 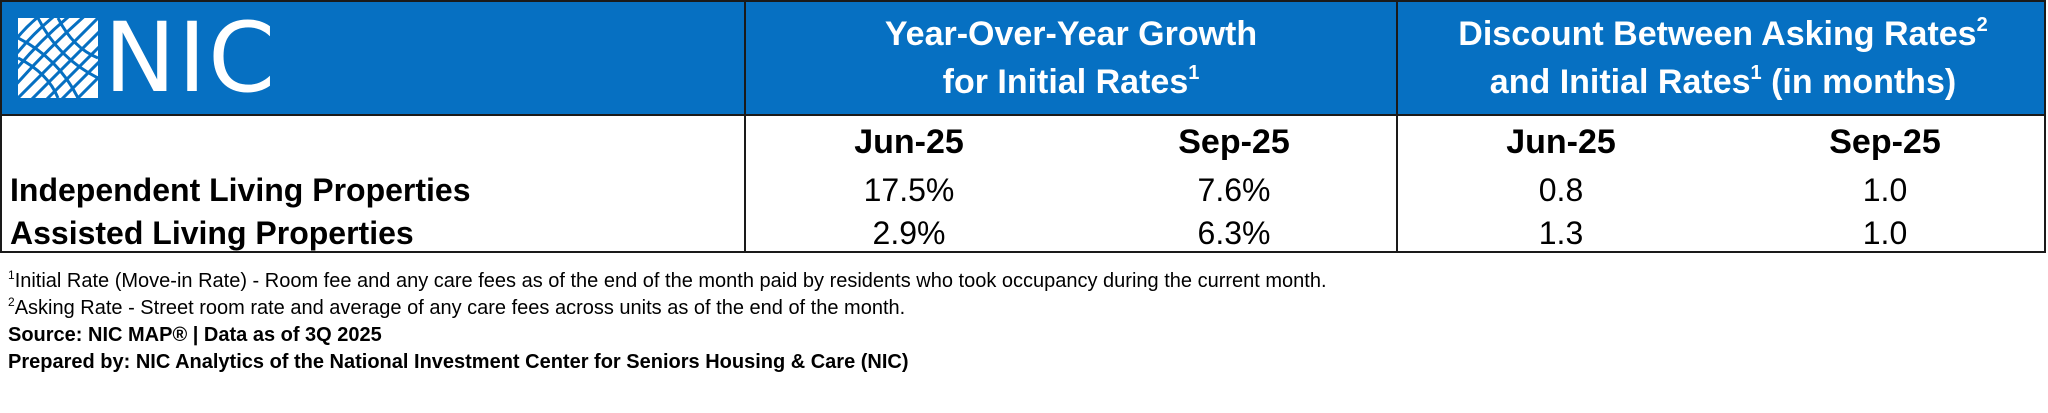 What do you see at coordinates (1561, 190) in the screenshot?
I see `cell-il-discount-jun25: 0.8` at bounding box center [1561, 190].